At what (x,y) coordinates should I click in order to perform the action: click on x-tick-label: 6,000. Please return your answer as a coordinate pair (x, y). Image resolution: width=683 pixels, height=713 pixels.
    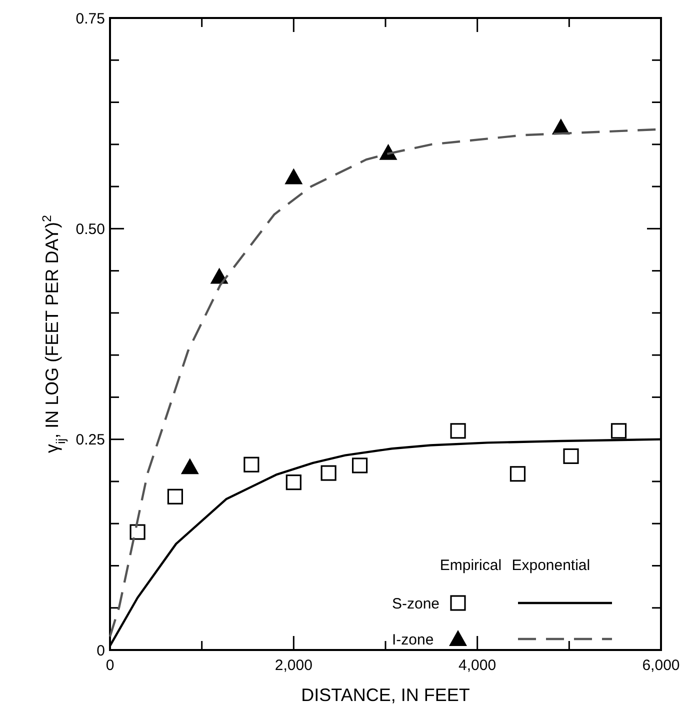
    Looking at the image, I should click on (661, 665).